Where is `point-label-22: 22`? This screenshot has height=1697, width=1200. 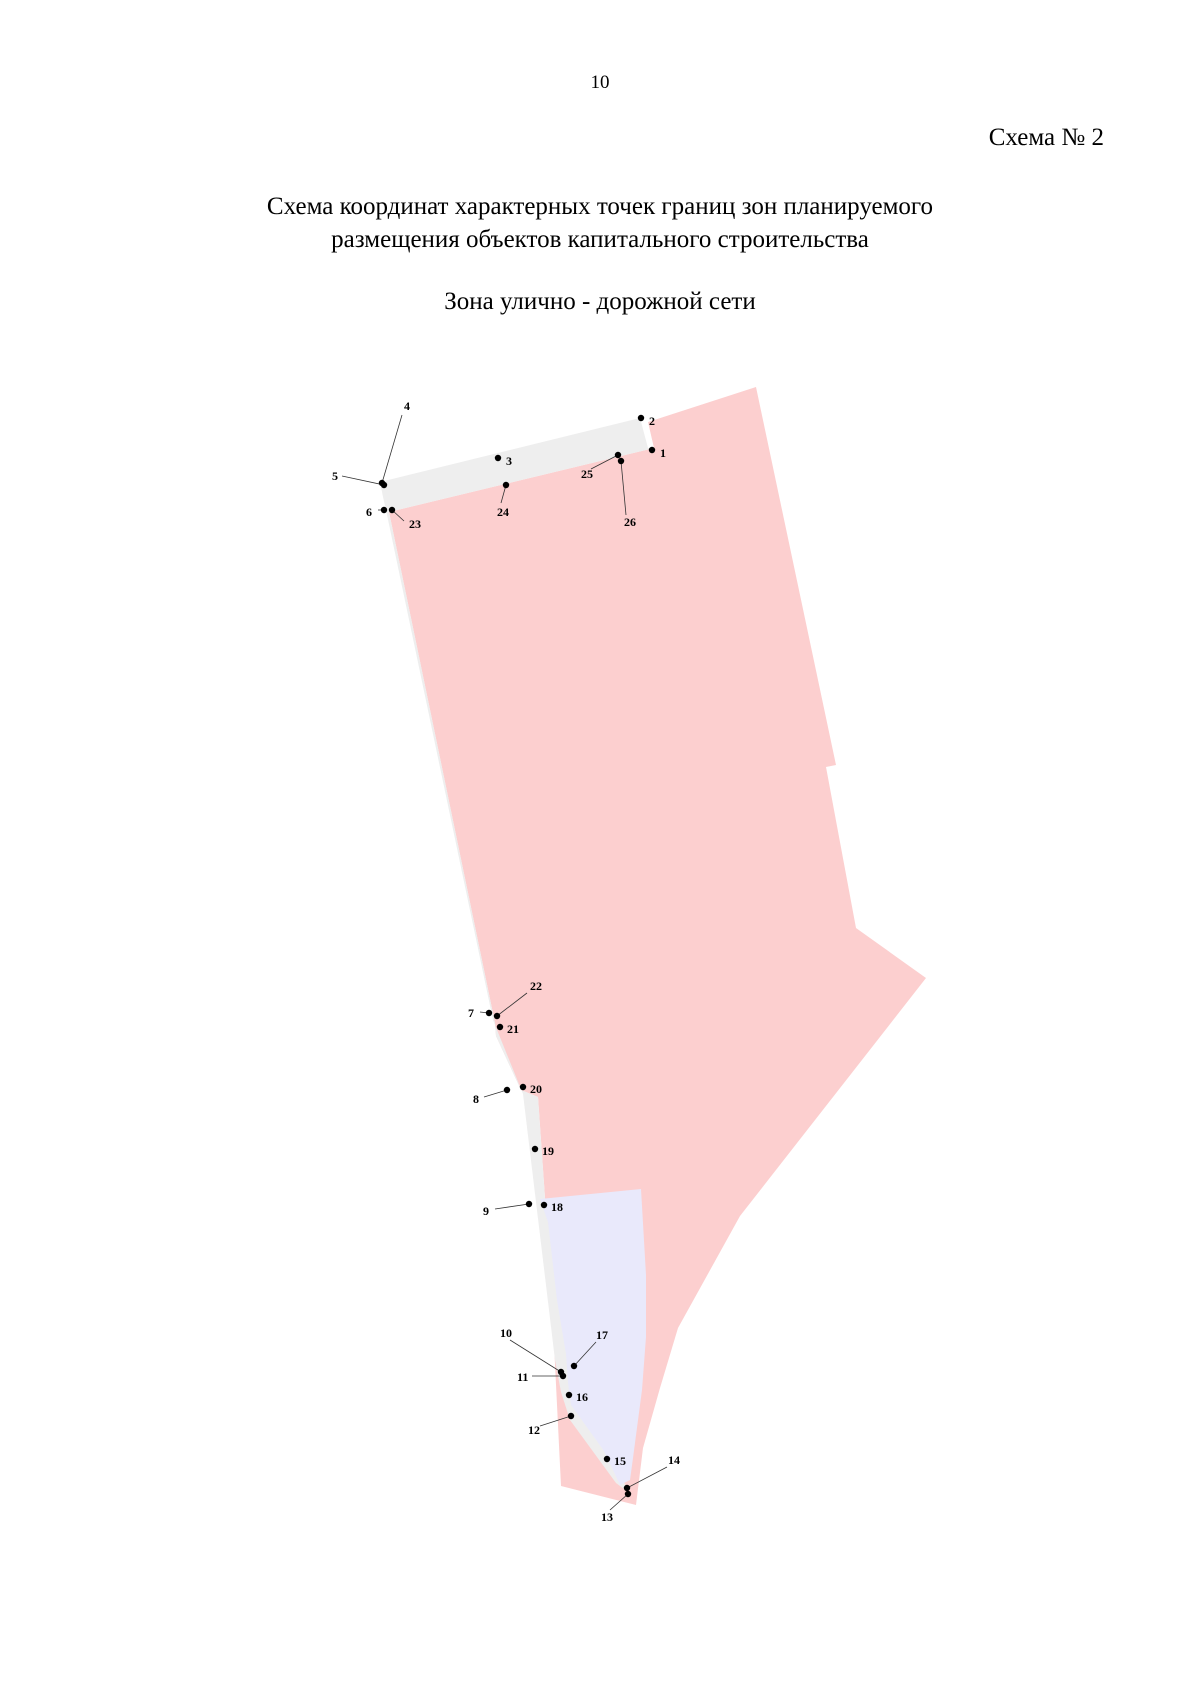
point-label-22: 22 is located at coordinates (536, 986).